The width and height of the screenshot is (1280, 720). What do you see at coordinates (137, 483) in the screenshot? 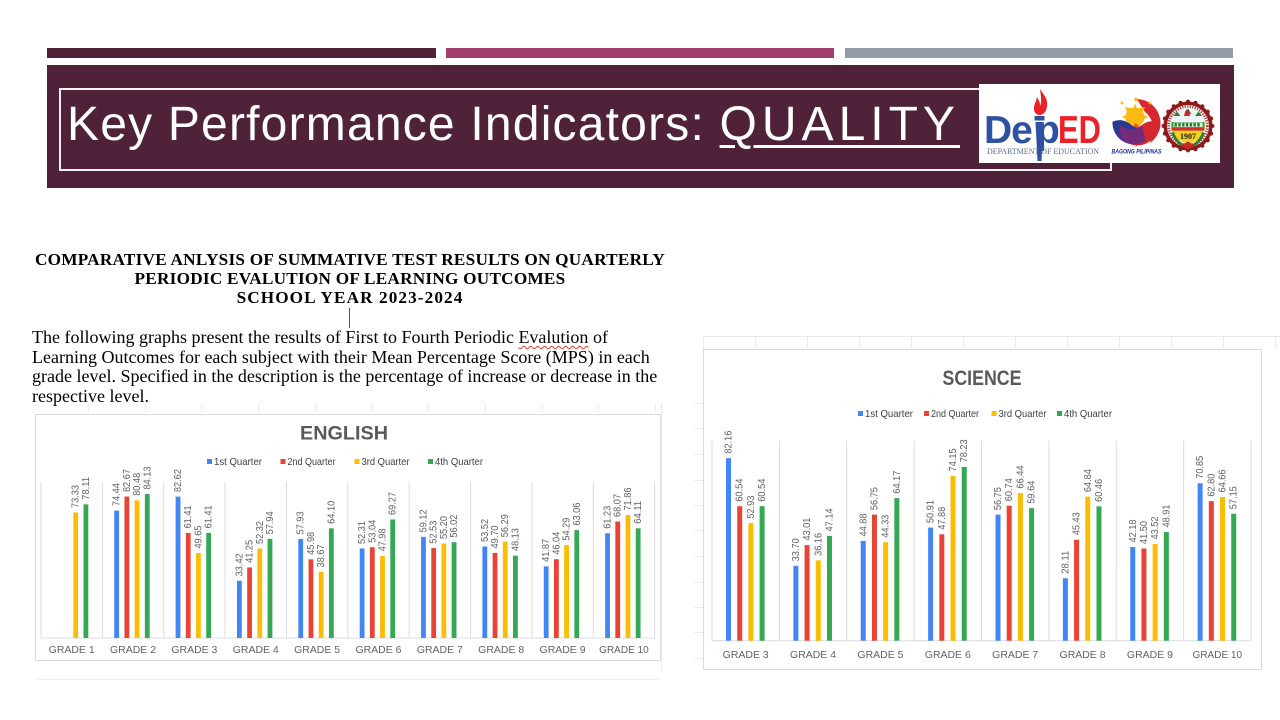
I see `svg-text: 80.48` at bounding box center [137, 483].